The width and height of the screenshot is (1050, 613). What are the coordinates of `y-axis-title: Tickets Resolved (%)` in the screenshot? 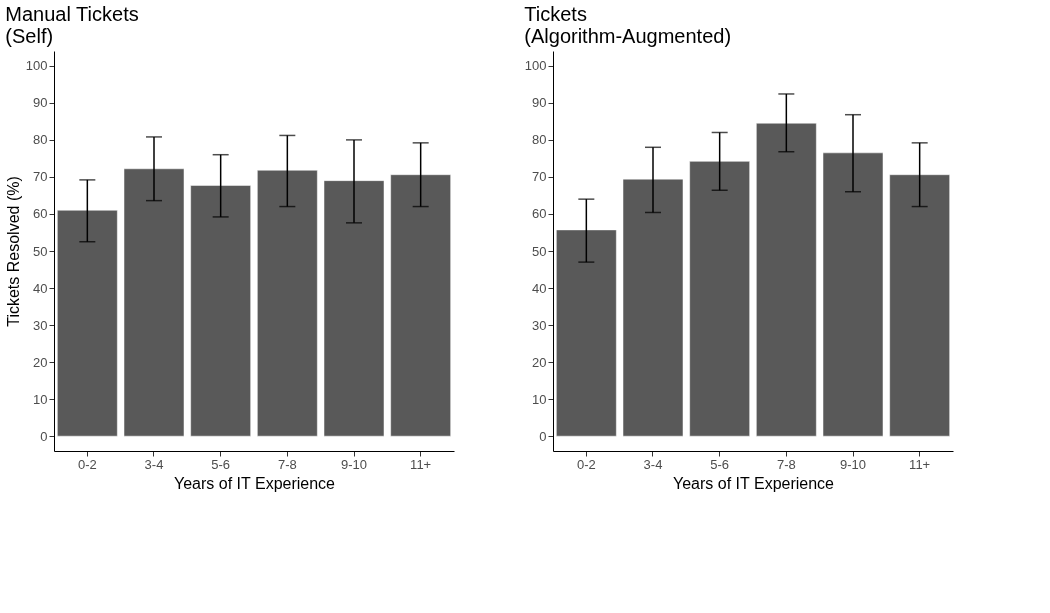 It's located at (13, 251).